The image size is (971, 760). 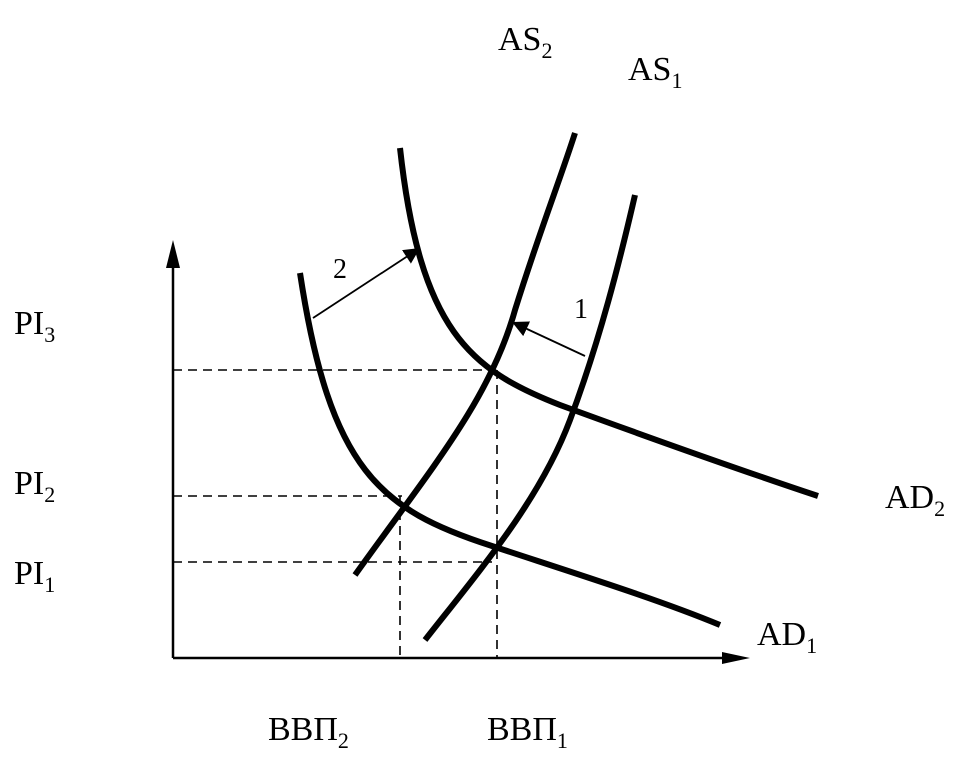 I want to click on y-axis-arrow-icon, so click(x=173, y=254).